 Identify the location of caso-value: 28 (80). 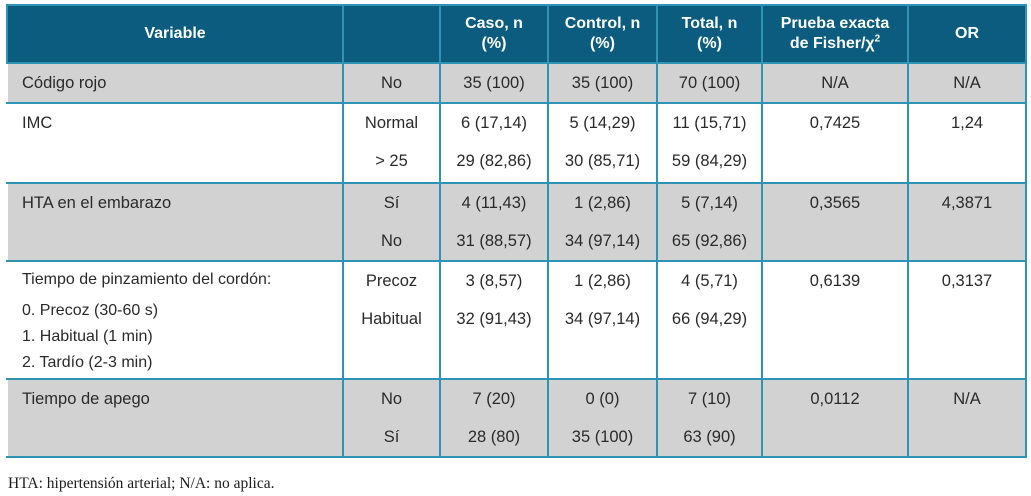
(494, 436).